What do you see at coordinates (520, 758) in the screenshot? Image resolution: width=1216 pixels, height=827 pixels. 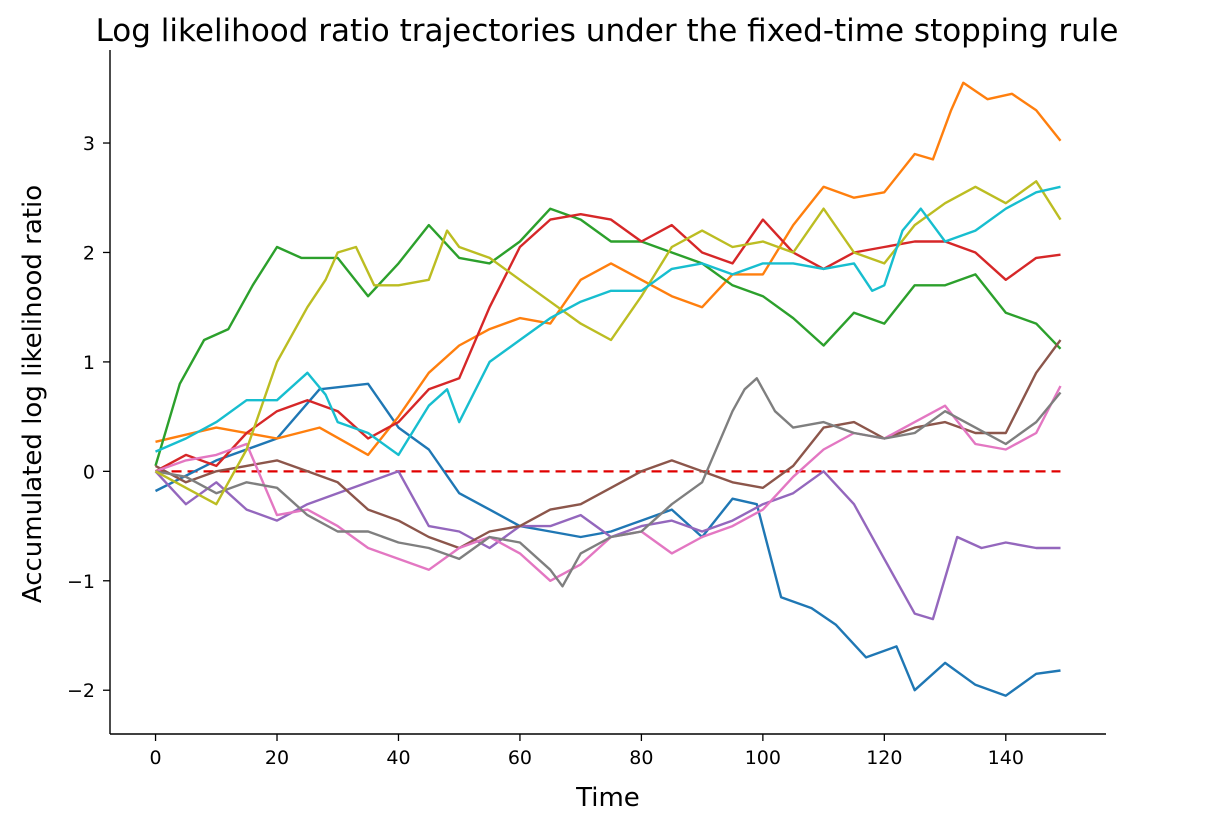 I see `x-tick-label: 60` at bounding box center [520, 758].